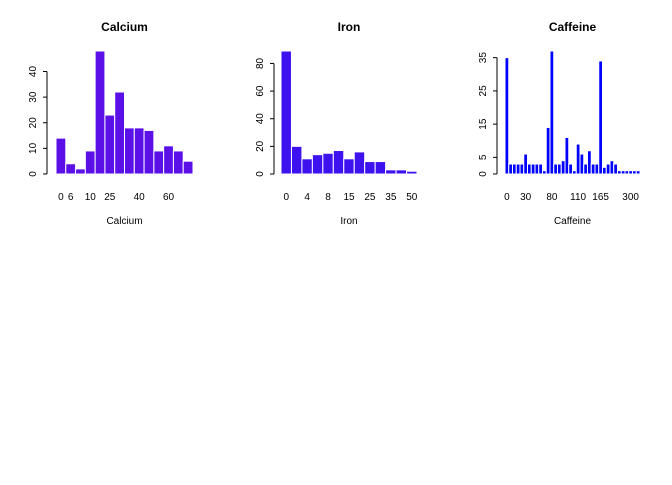  What do you see at coordinates (61, 197) in the screenshot?
I see `calcium-x-tick-label-0: 0` at bounding box center [61, 197].